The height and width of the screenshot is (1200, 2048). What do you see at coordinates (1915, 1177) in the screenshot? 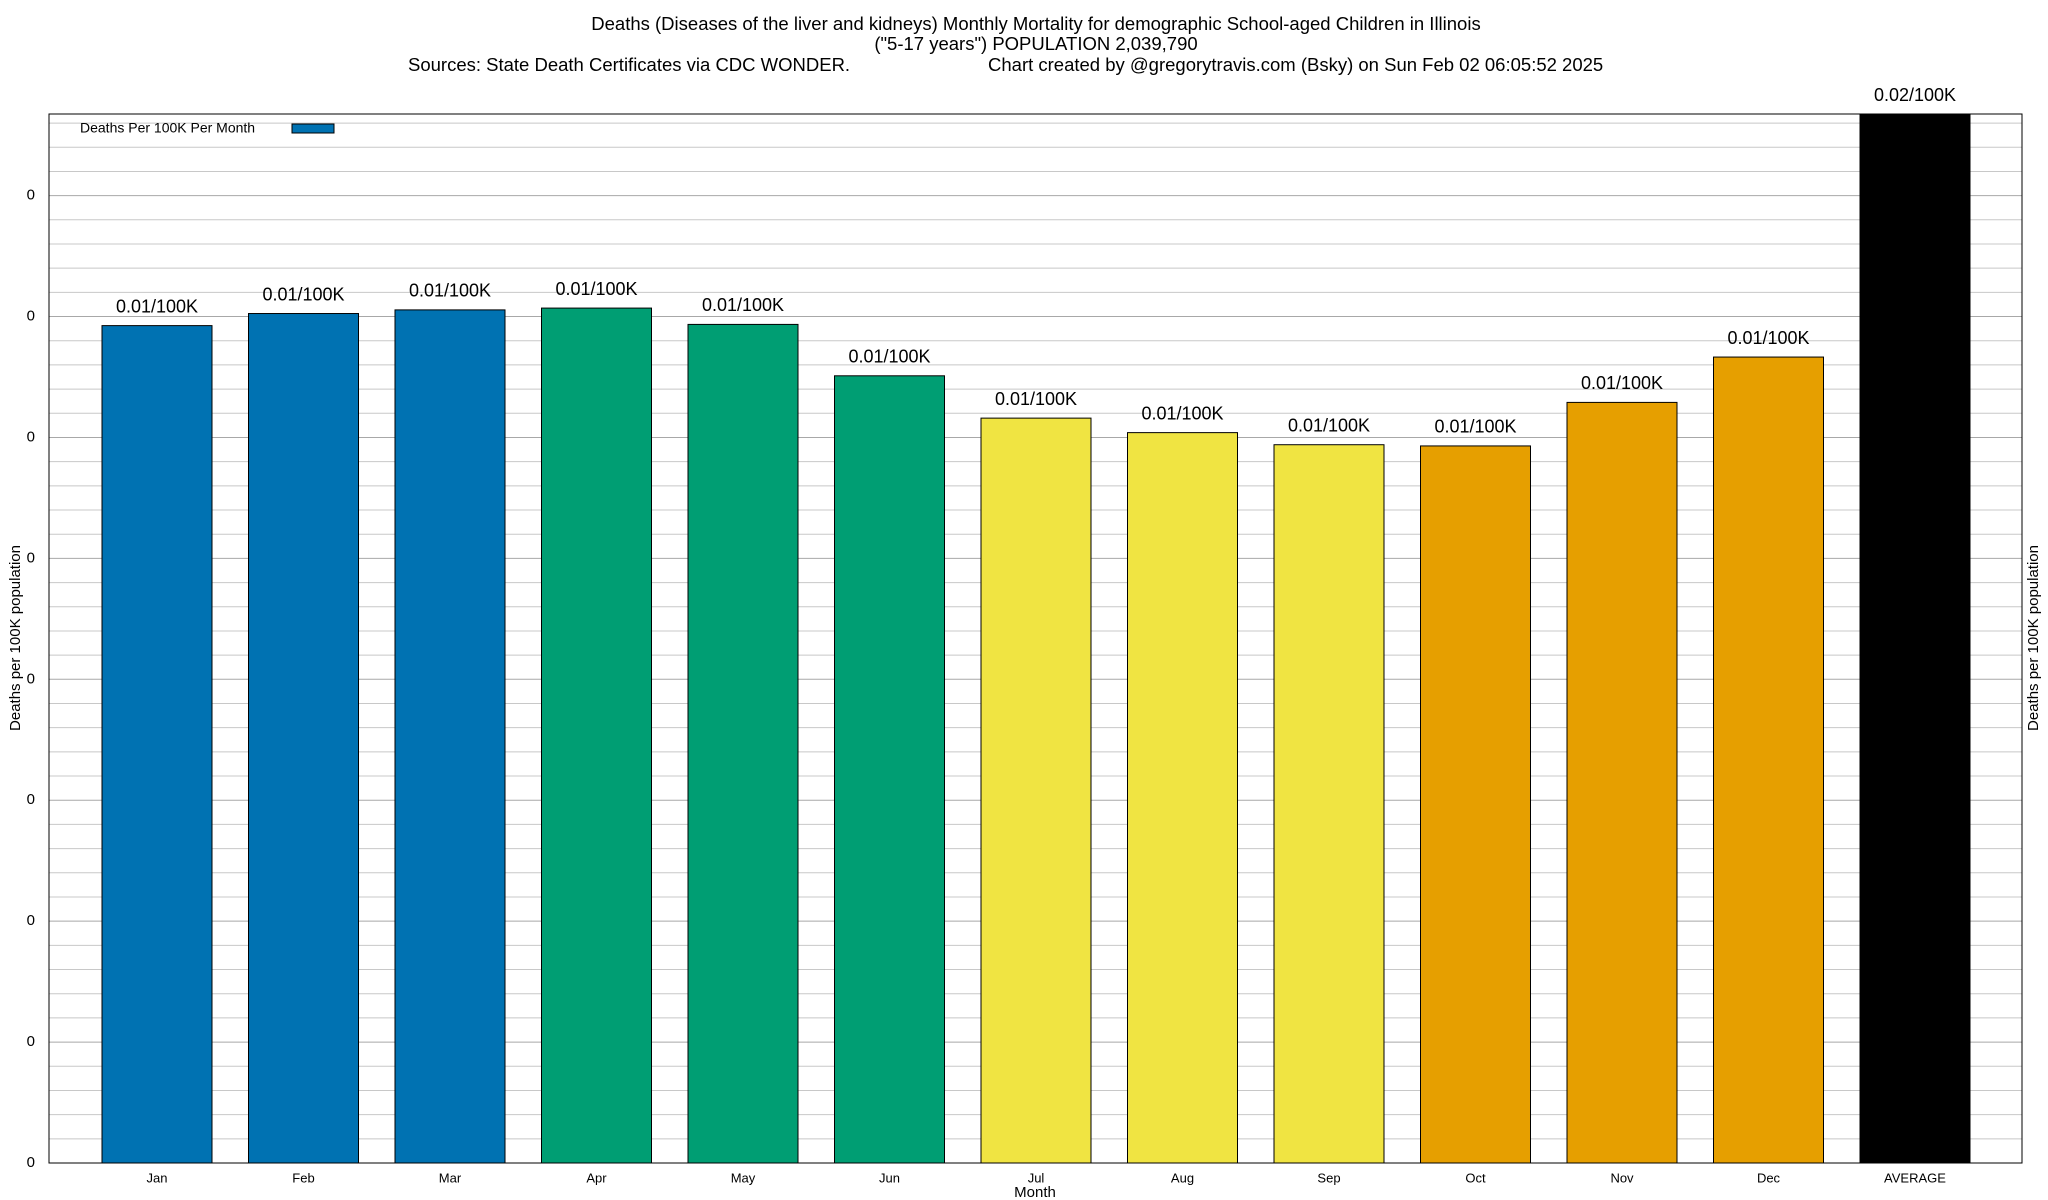
I see `x-tick-label: AVERAGE` at bounding box center [1915, 1177].